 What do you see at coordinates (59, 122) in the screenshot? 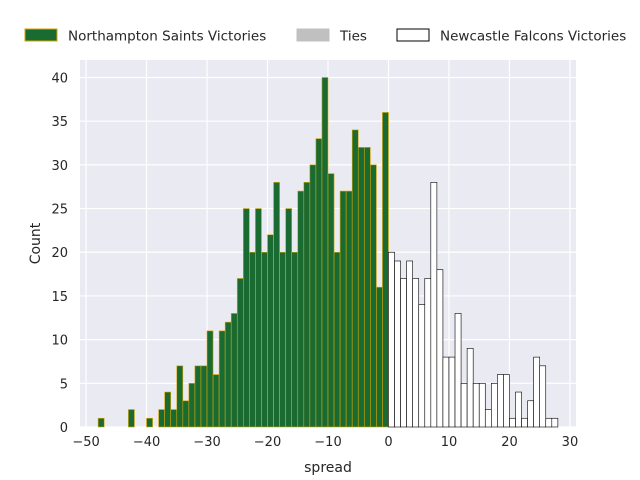
I see `y-tick-label: 35` at bounding box center [59, 122].